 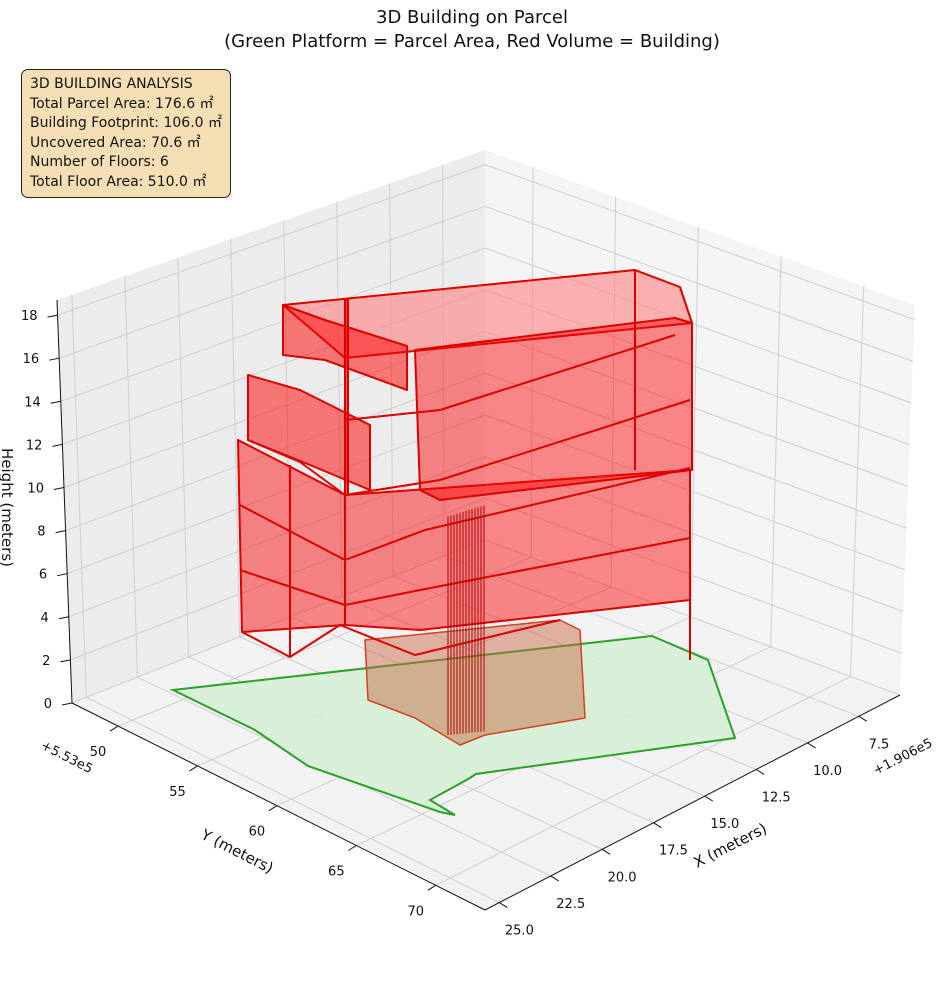 What do you see at coordinates (64, 501) in the screenshot?
I see `z-axis-line` at bounding box center [64, 501].